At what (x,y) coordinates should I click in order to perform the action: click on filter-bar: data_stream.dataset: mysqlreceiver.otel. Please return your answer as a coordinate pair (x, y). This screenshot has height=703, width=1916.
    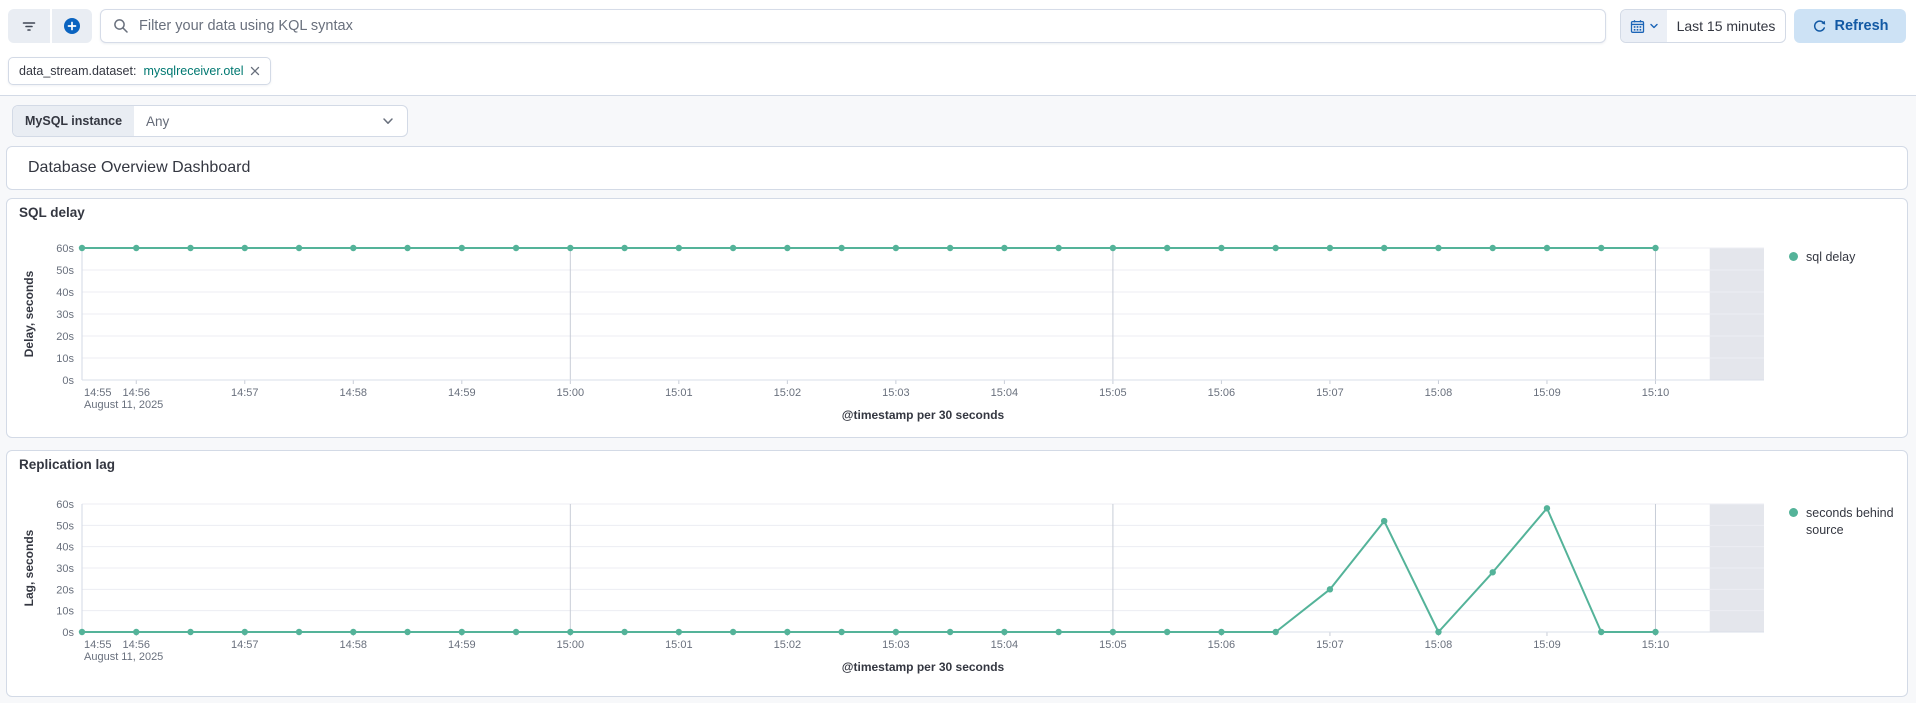
    Looking at the image, I should click on (958, 73).